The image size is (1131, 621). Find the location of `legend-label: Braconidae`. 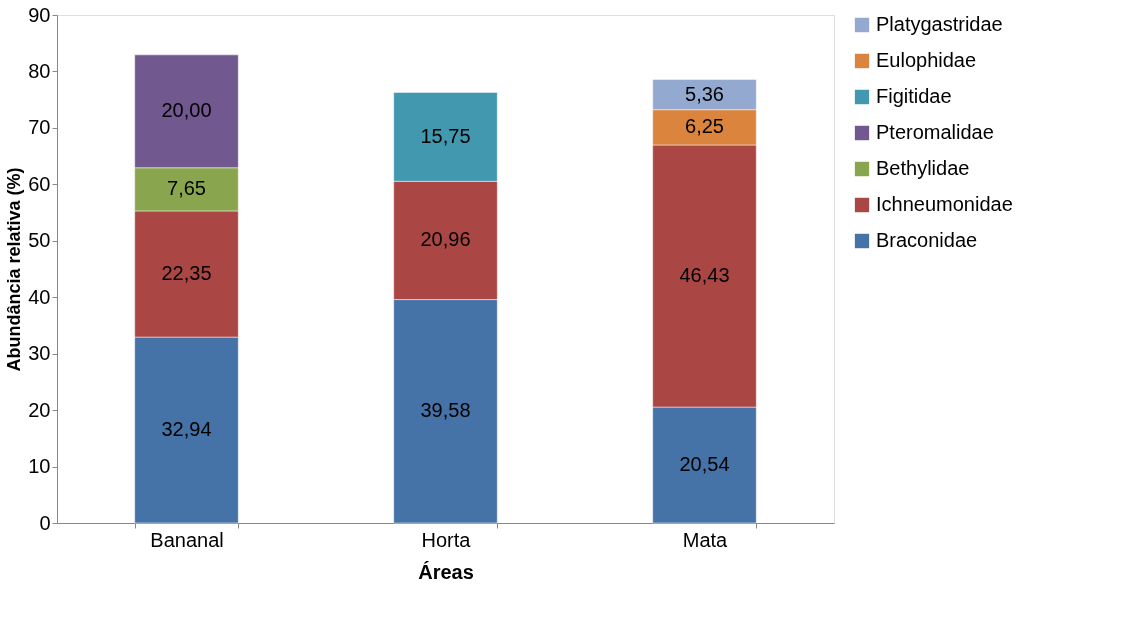

legend-label: Braconidae is located at coordinates (927, 240).